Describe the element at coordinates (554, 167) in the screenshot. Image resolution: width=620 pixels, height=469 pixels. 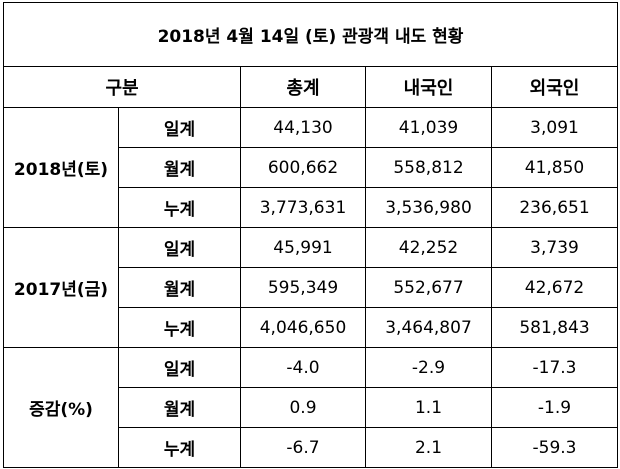
I see `foreign-cell: 41,850` at that location.